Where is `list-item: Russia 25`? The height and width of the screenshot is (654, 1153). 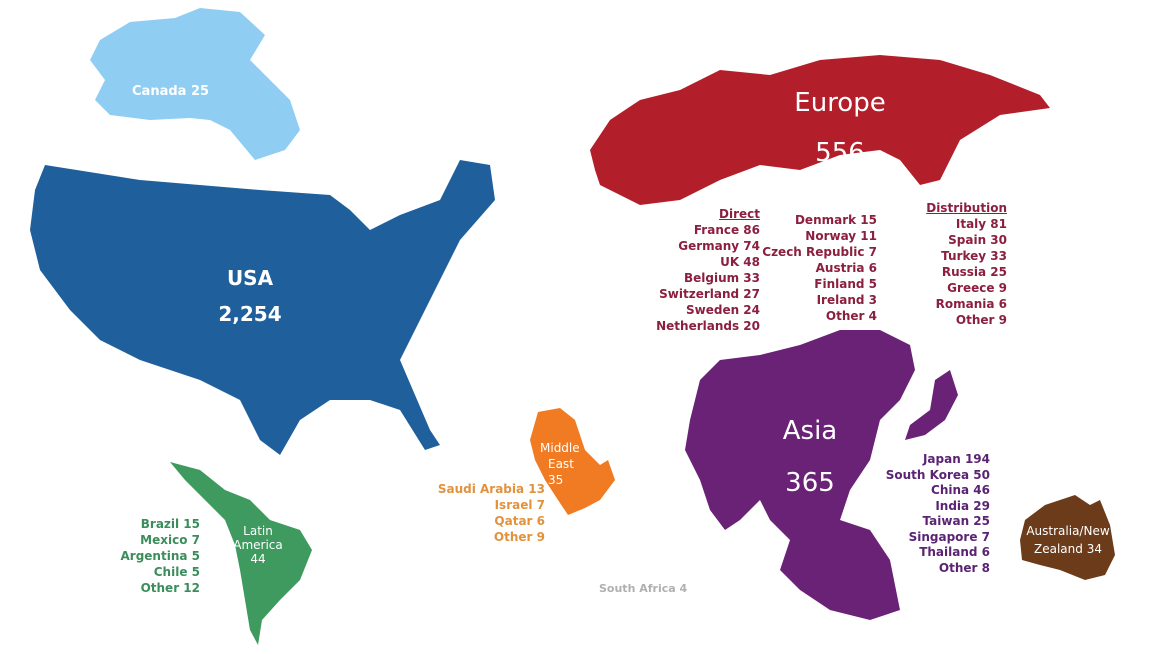
list-item: Russia 25 is located at coordinates (974, 272).